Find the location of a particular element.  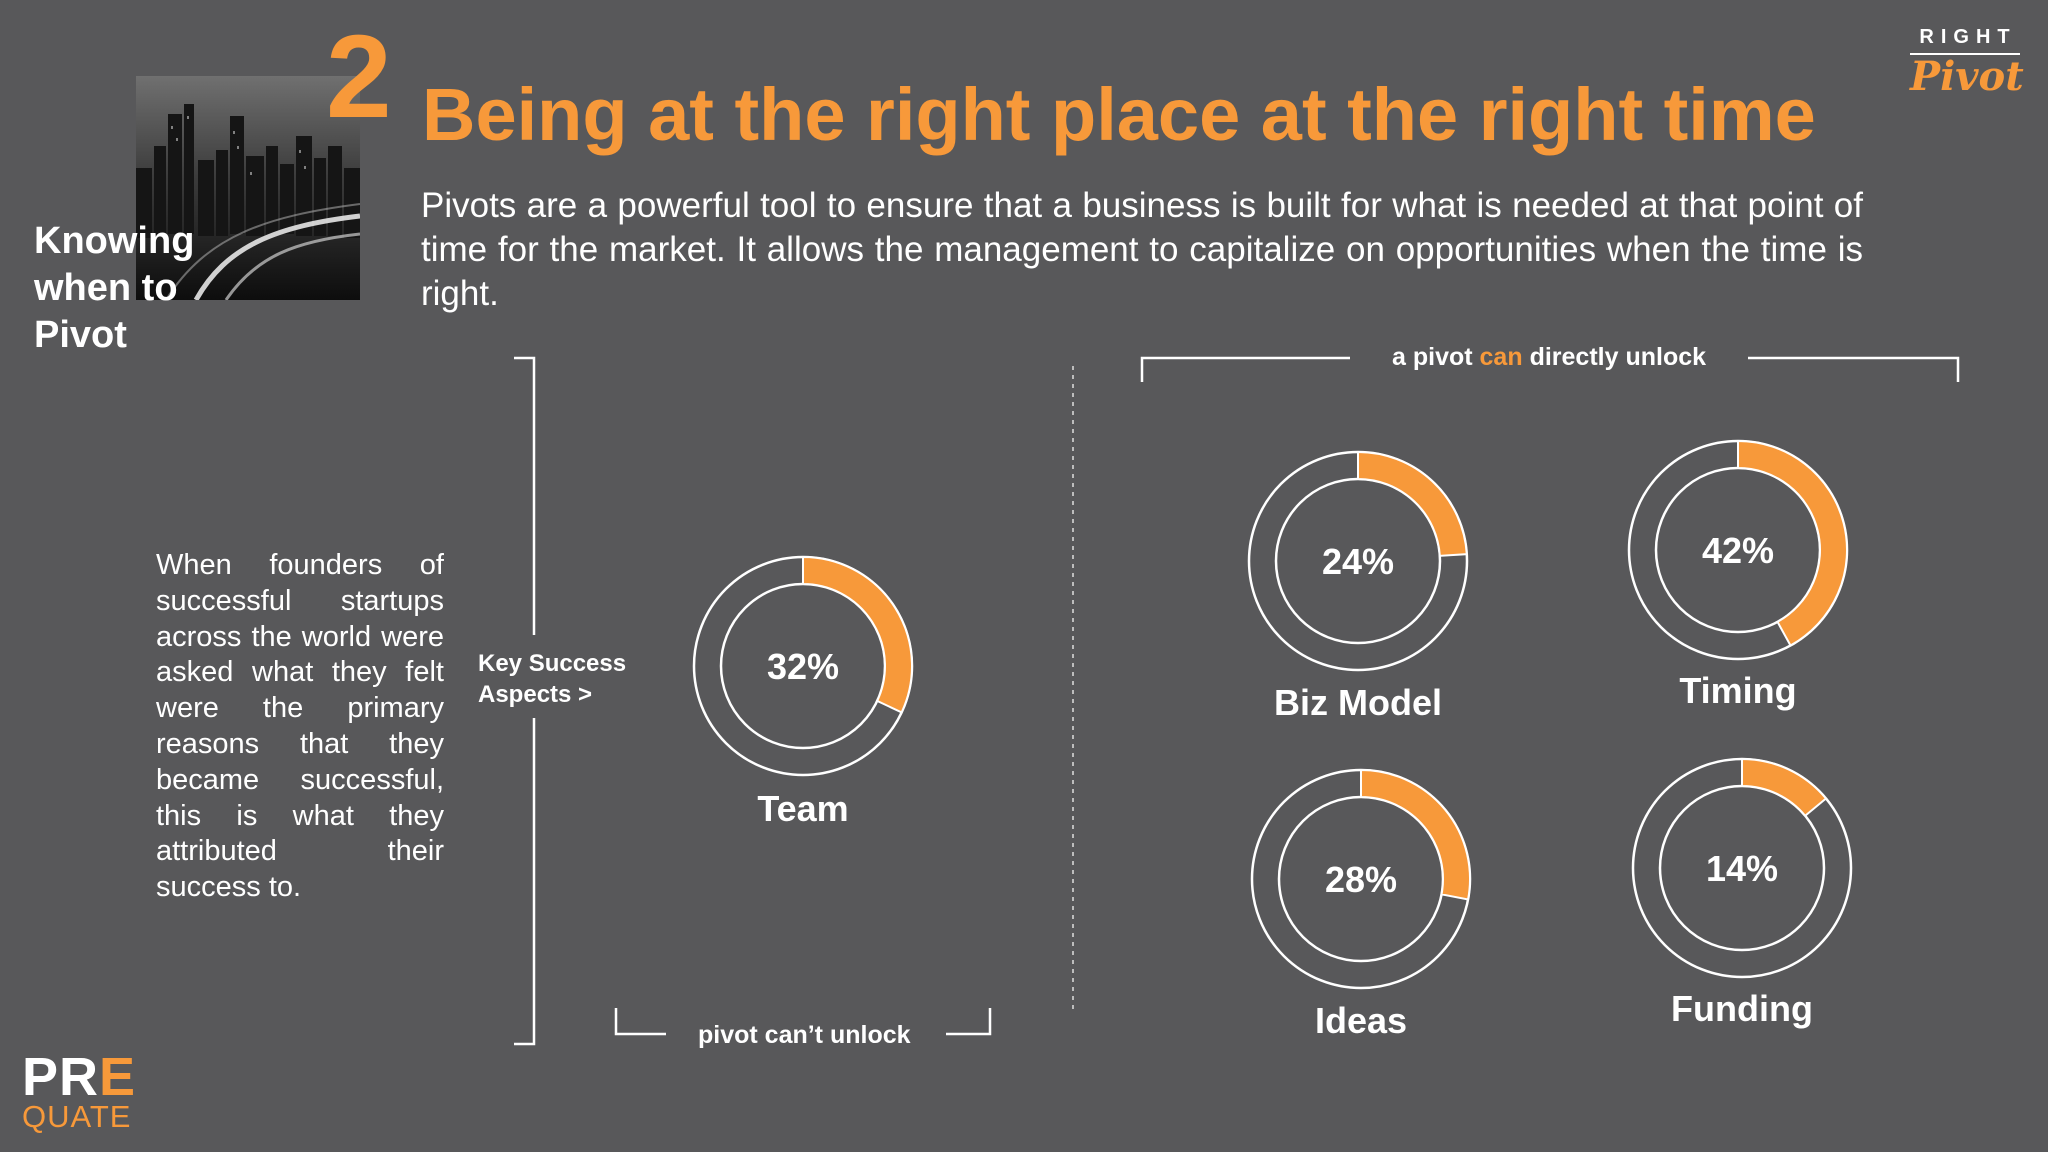

cant-unlock-label: pivot can’t unlock is located at coordinates (804, 1035).